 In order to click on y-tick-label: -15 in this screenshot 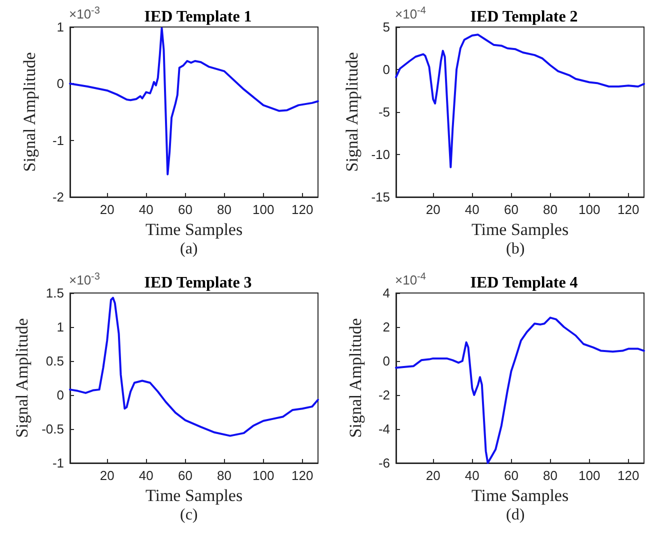, I will do `click(380, 197)`.